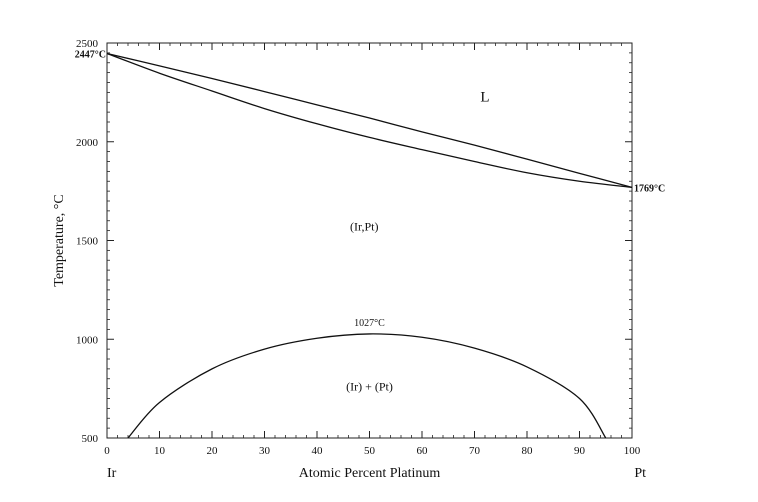 The height and width of the screenshot is (502, 758). Describe the element at coordinates (318, 451) in the screenshot. I see `x-tick-label: 40` at that location.